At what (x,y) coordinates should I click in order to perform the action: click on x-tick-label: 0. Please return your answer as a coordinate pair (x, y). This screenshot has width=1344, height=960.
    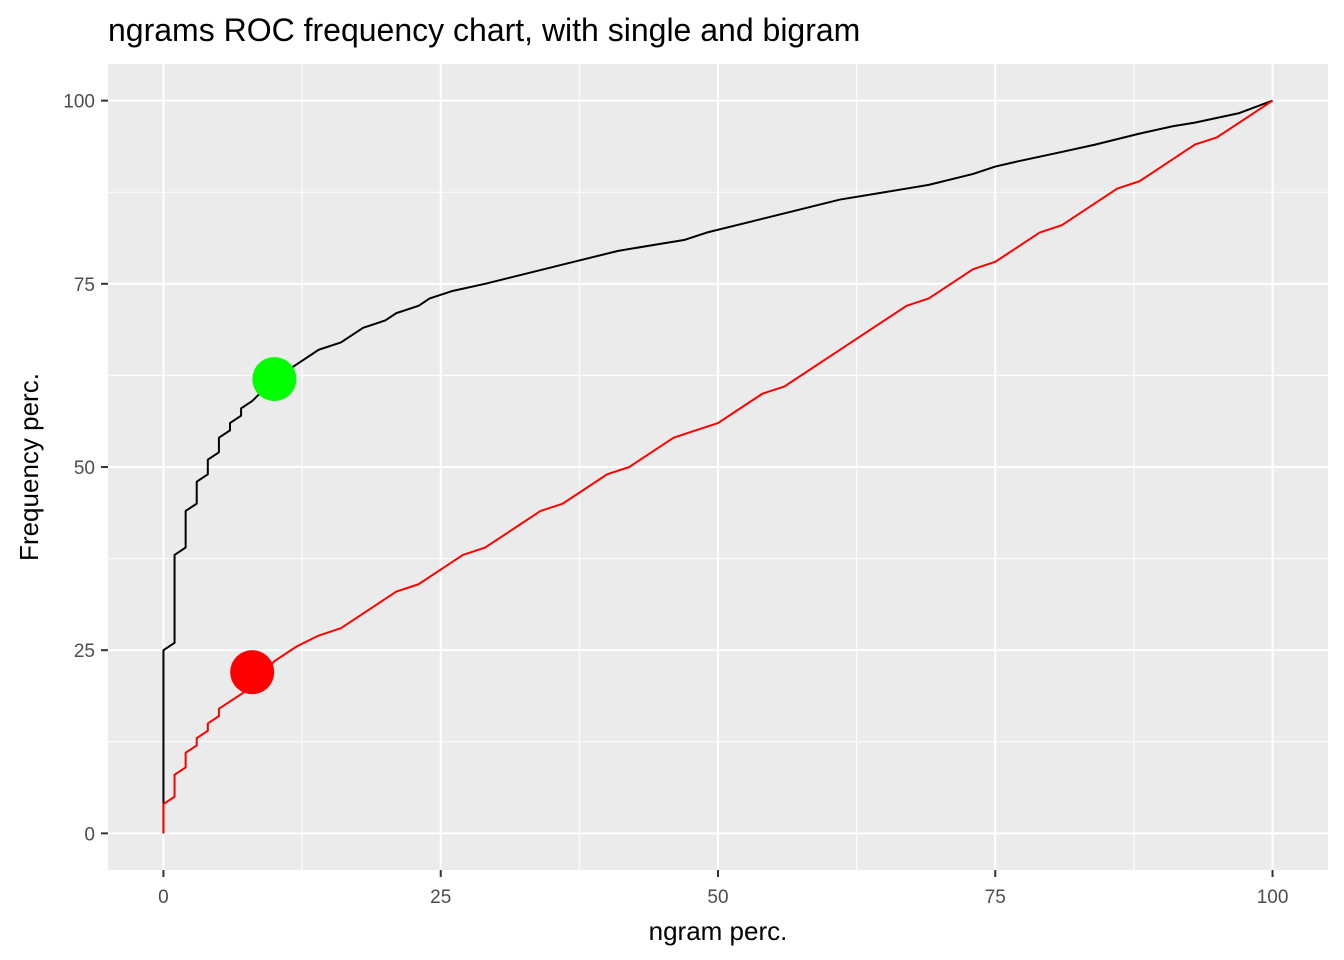
    Looking at the image, I should click on (163, 897).